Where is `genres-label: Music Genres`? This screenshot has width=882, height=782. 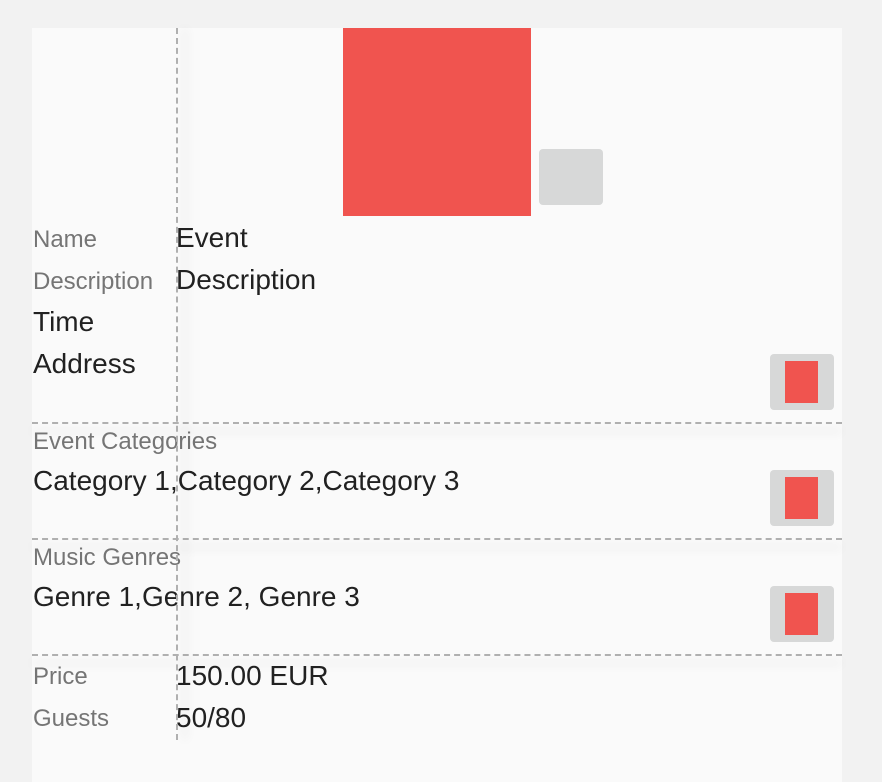
genres-label: Music Genres is located at coordinates (107, 557).